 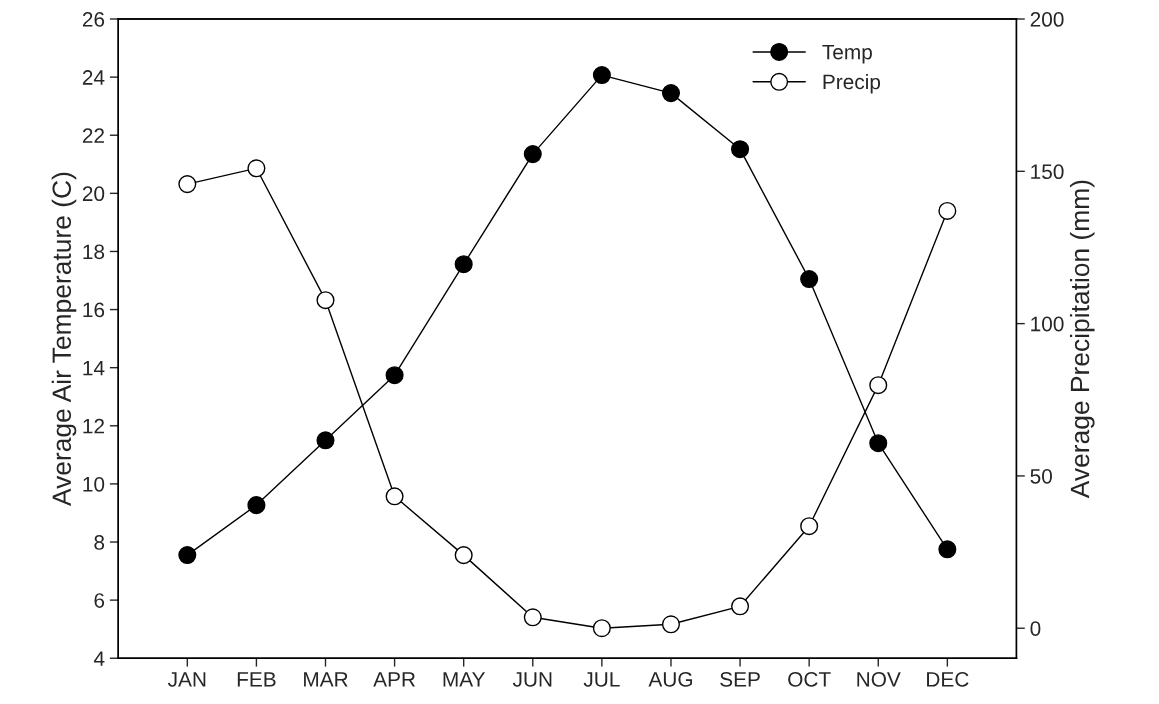 What do you see at coordinates (94, 368) in the screenshot?
I see `y-tick-label: 14` at bounding box center [94, 368].